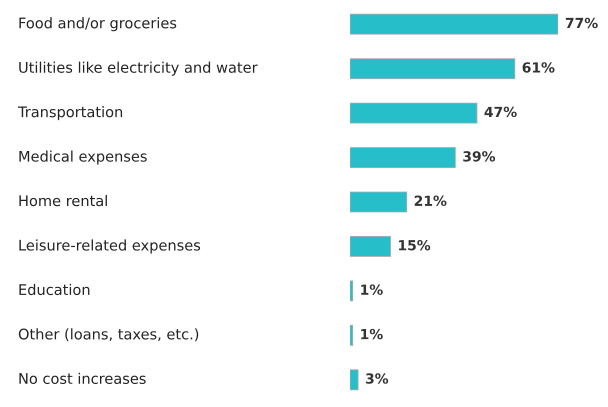  Describe the element at coordinates (82, 378) in the screenshot. I see `y-tick-label: No cost increases` at that location.